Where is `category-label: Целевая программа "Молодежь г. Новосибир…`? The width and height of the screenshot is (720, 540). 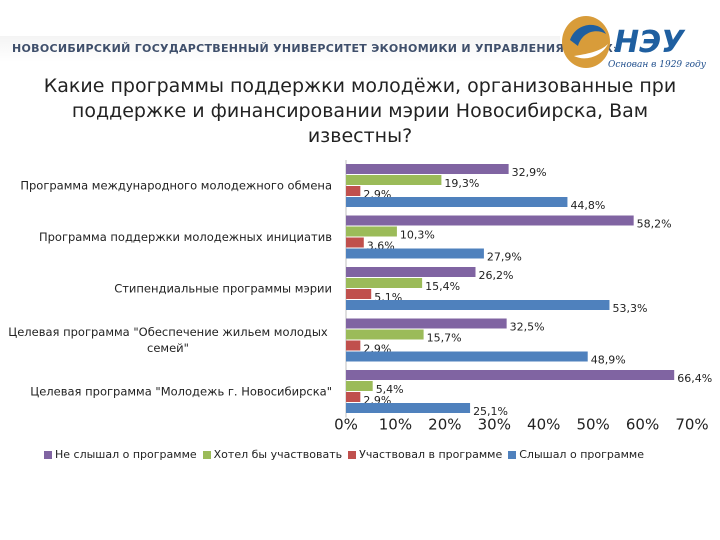 category-label: Целевая программа "Молодежь г. Новосибир… is located at coordinates (181, 392).